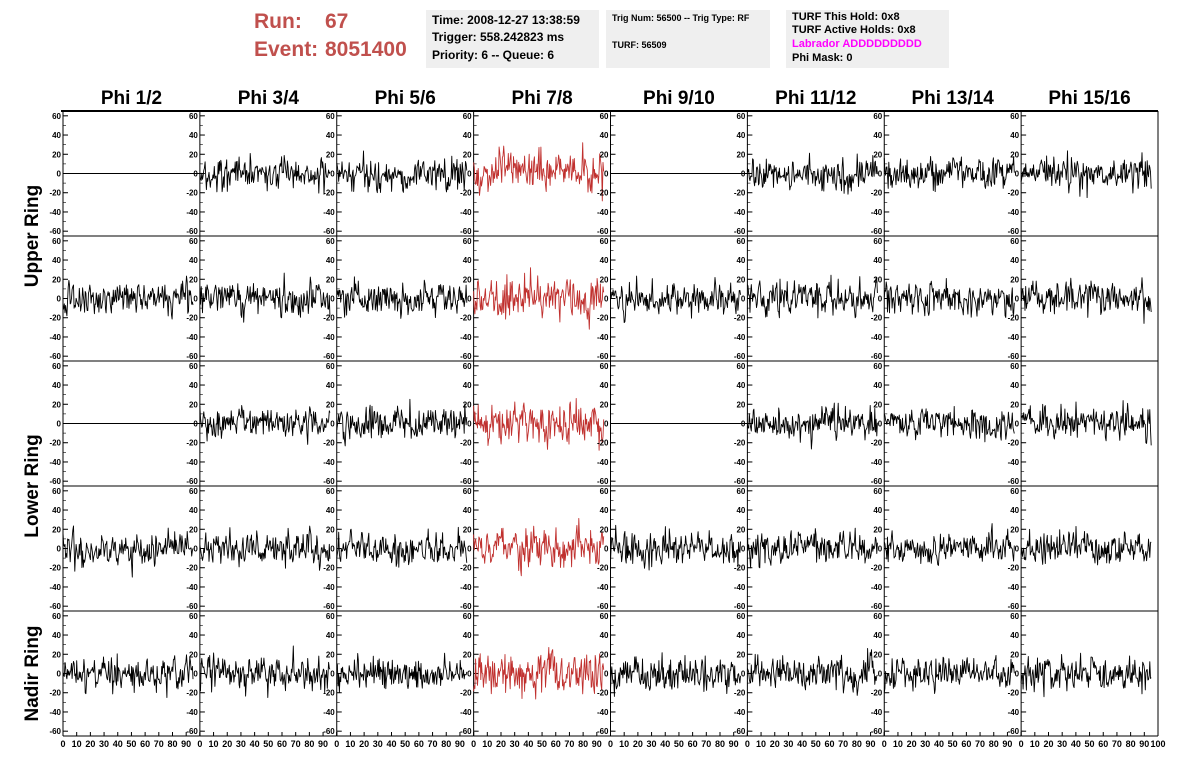 The image size is (1196, 772). I want to click on x-tick-label: 0, so click(884, 744).